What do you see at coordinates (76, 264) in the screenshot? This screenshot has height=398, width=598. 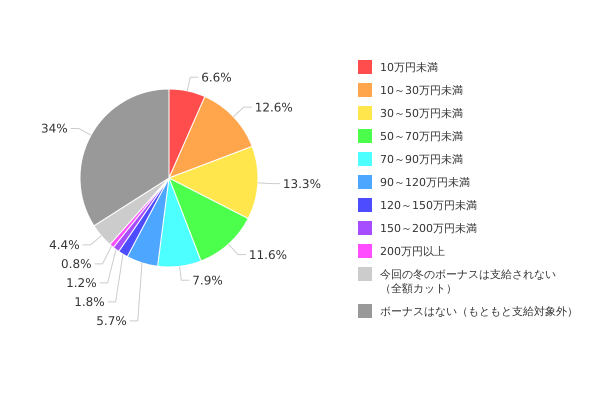 I see `data-label: 0.8%` at bounding box center [76, 264].